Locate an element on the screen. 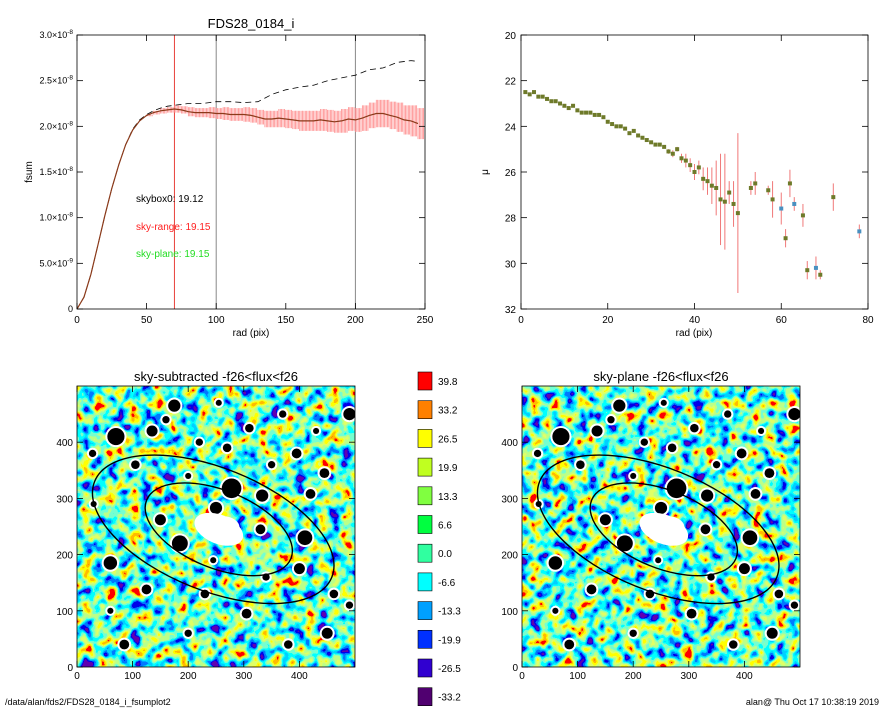 The width and height of the screenshot is (885, 708). colorbar-label: -6.6 is located at coordinates (447, 583).